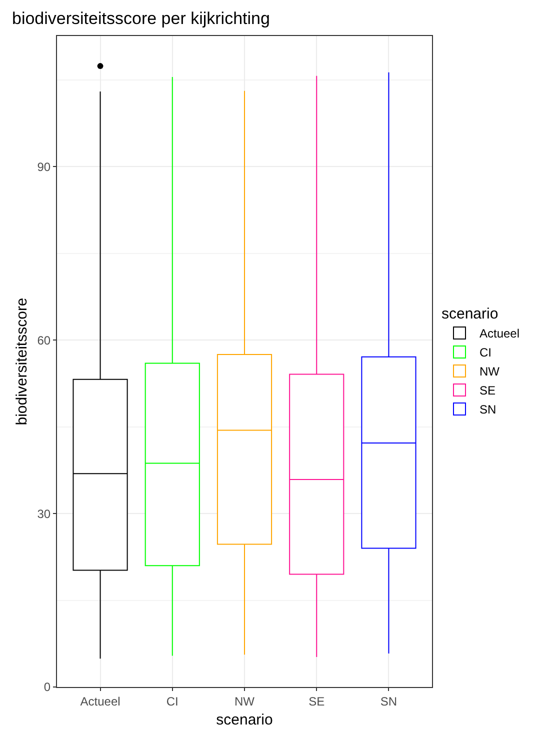 The image size is (547, 738). I want to click on x-tick-label: CI, so click(172, 701).